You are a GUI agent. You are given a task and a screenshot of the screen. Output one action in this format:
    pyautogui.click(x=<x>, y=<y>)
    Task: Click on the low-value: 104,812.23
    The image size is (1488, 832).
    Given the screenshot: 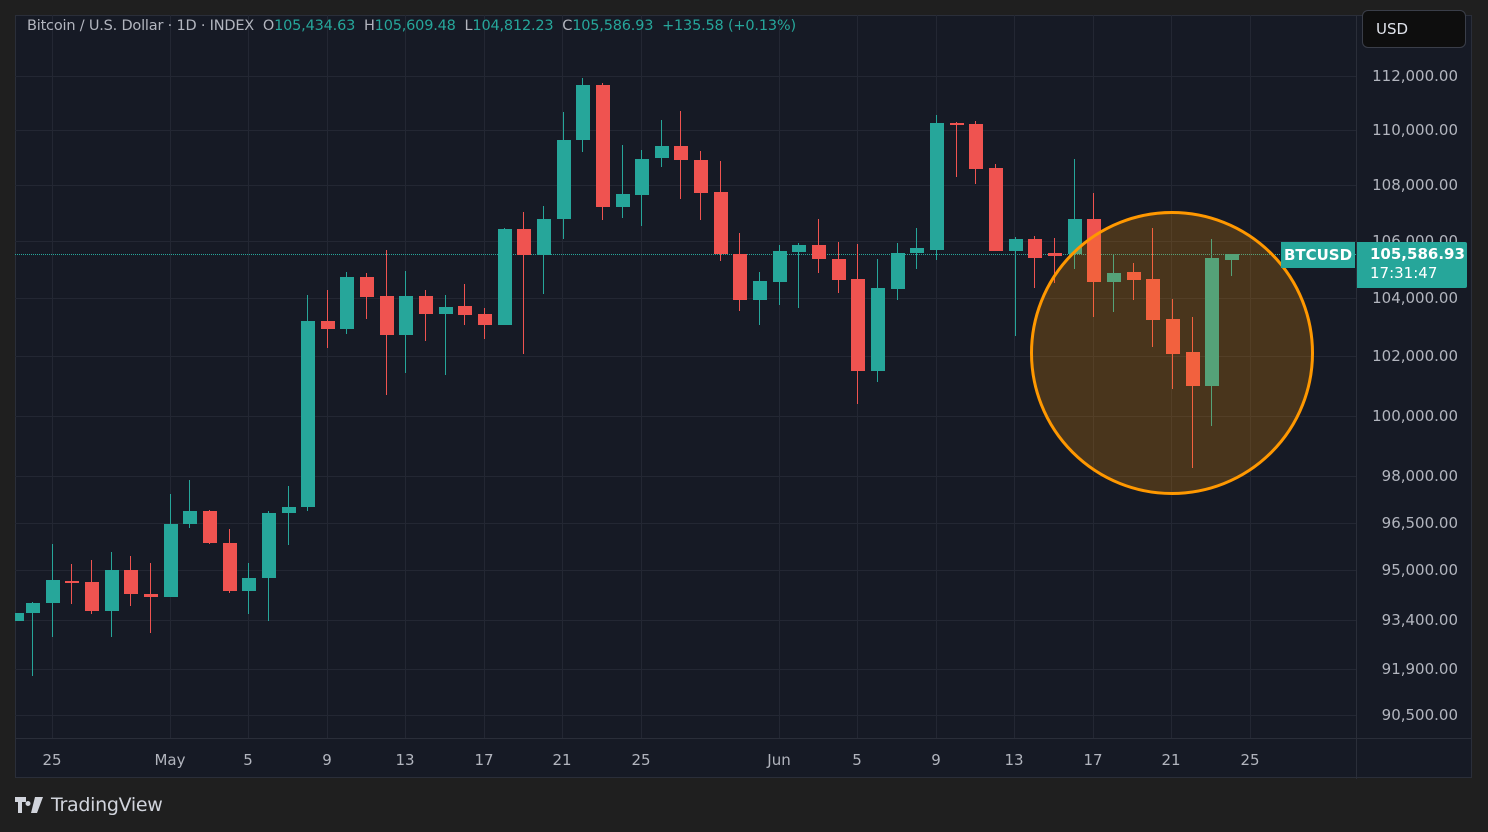 What is the action you would take?
    pyautogui.click(x=513, y=26)
    